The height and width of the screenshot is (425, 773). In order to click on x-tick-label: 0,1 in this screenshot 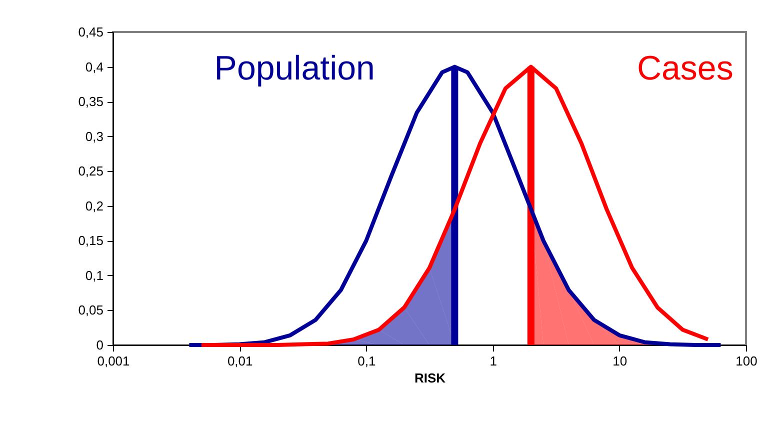, I will do `click(367, 361)`.